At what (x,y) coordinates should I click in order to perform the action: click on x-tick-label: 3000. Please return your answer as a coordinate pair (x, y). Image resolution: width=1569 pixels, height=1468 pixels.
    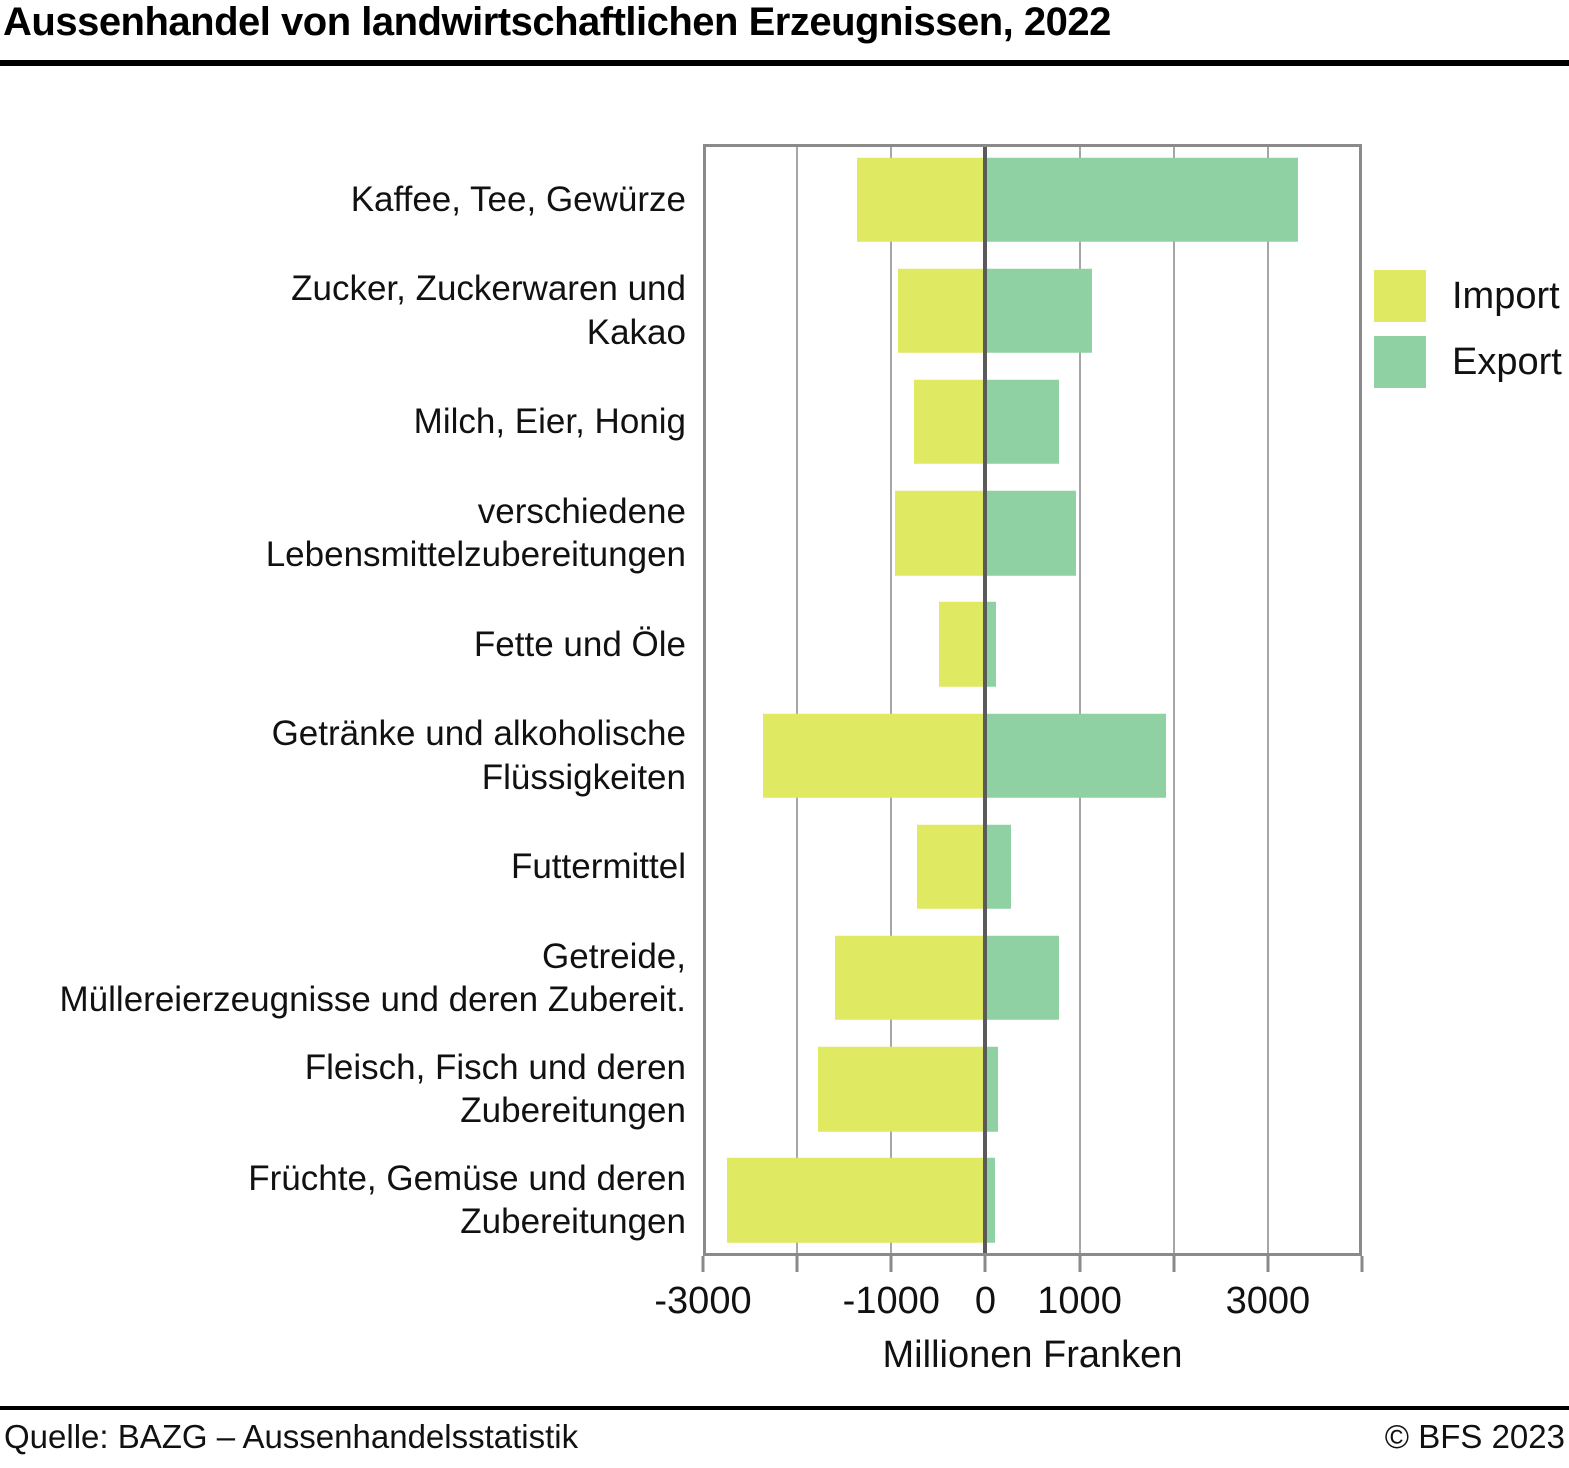
    Looking at the image, I should click on (1268, 1301).